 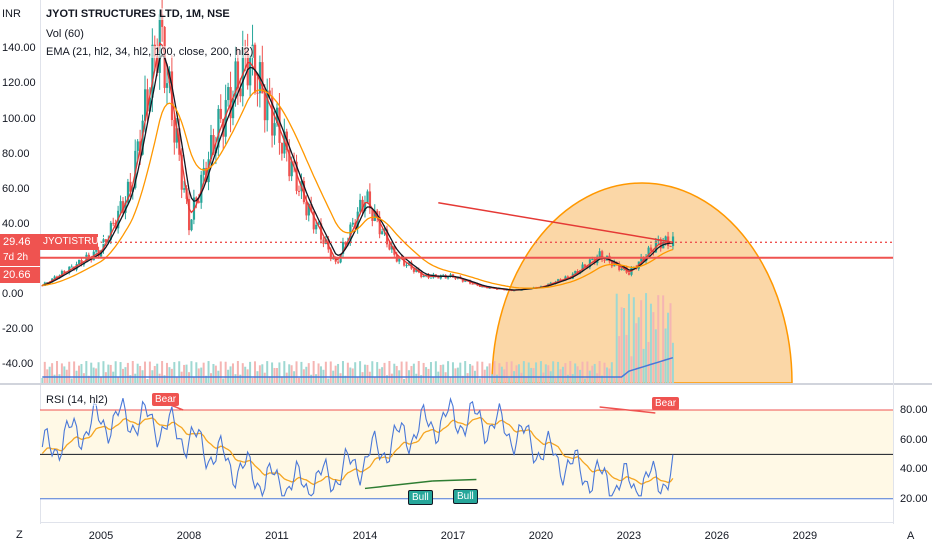 What do you see at coordinates (914, 439) in the screenshot?
I see `rsi-axis-label: 60.00` at bounding box center [914, 439].